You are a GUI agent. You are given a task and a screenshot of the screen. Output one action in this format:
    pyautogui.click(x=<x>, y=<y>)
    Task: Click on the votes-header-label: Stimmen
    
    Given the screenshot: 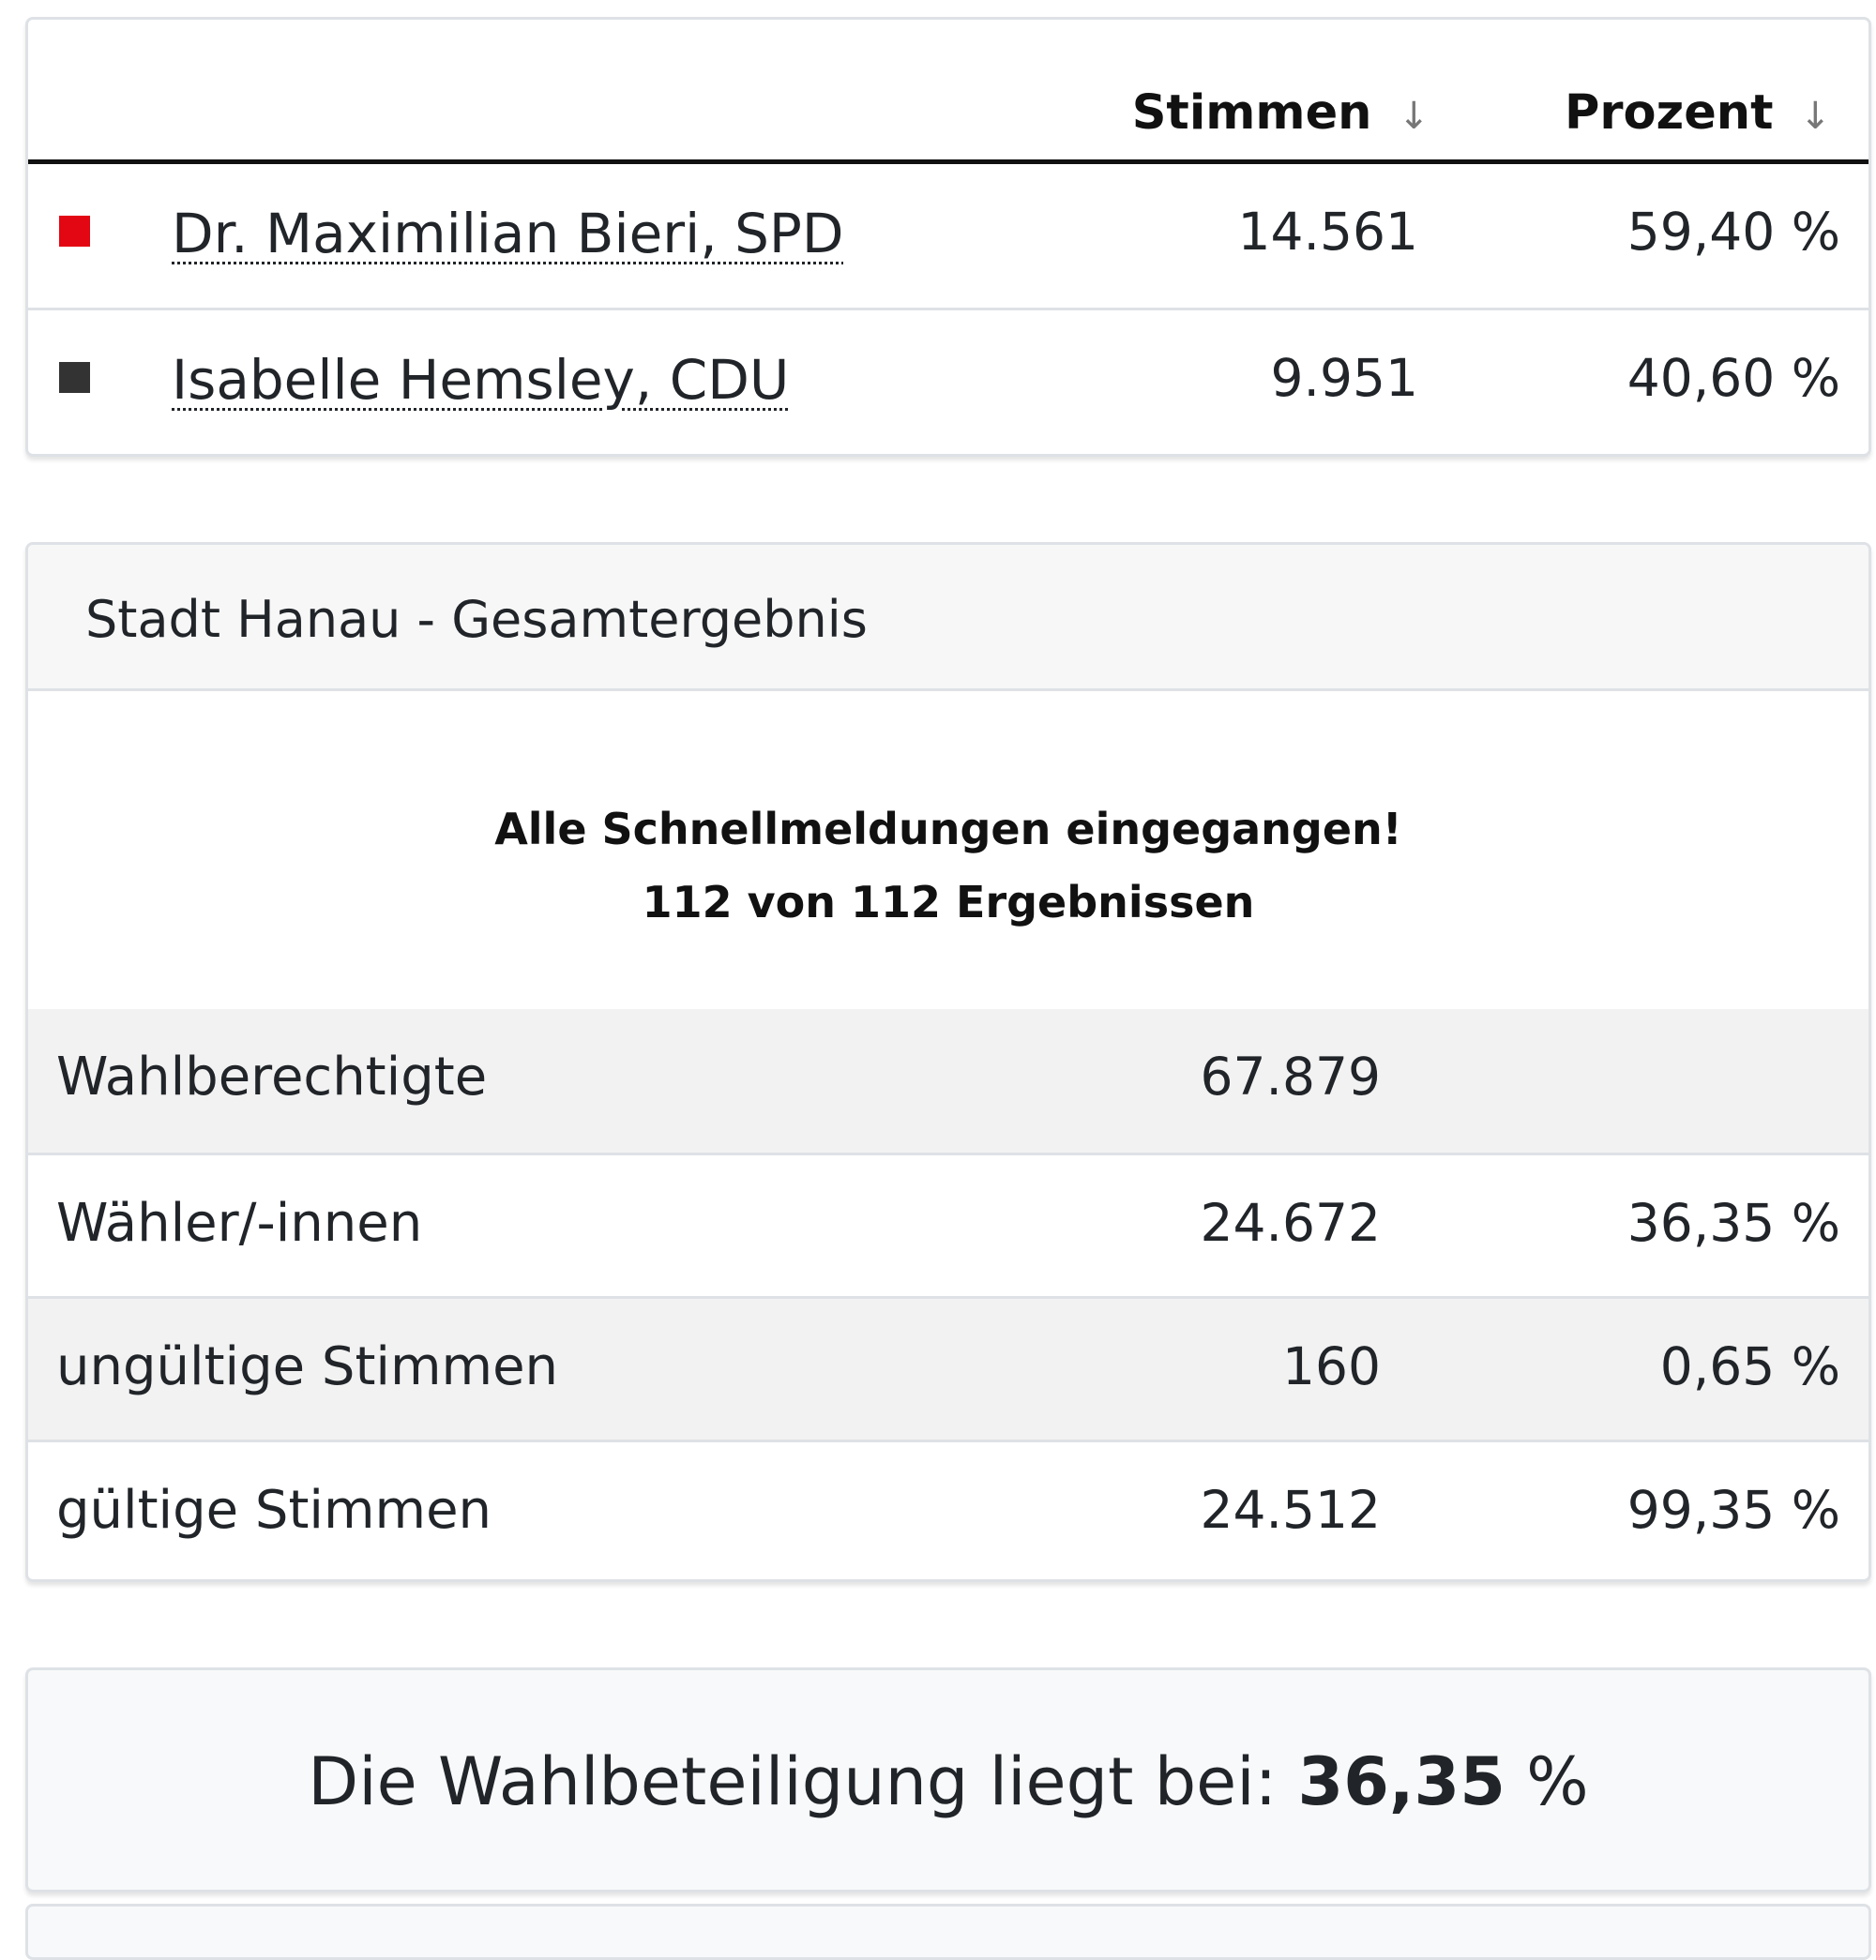 What is the action you would take?
    pyautogui.click(x=1251, y=113)
    